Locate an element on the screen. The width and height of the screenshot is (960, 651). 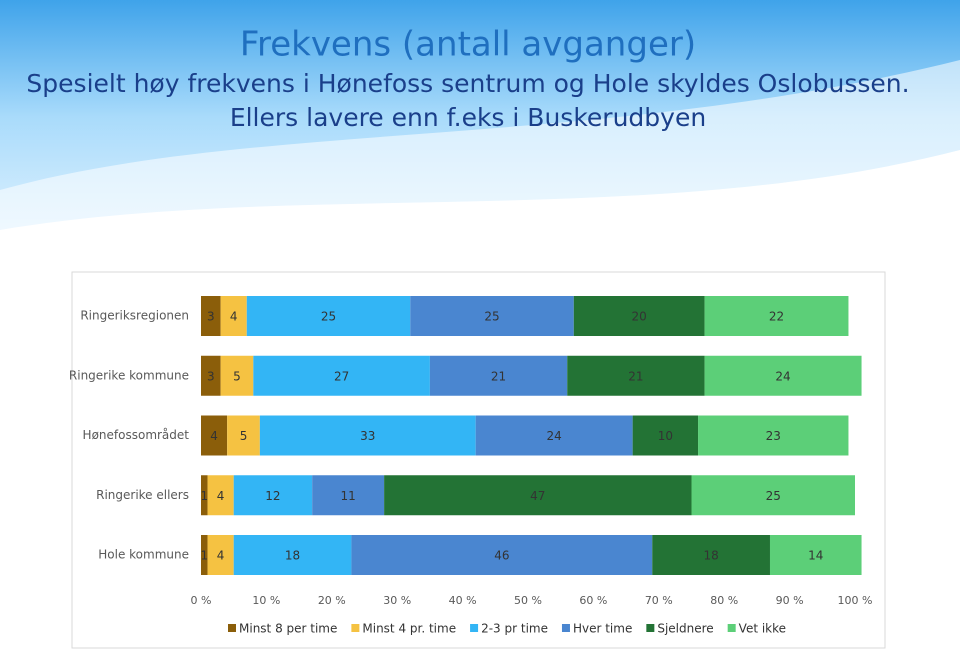
value-label: 14 is located at coordinates (815, 556).